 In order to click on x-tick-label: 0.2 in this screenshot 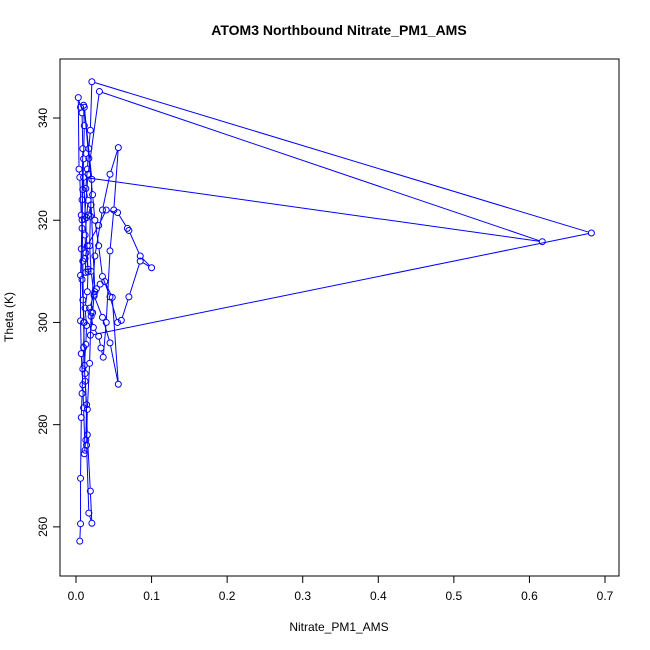, I will do `click(227, 596)`.